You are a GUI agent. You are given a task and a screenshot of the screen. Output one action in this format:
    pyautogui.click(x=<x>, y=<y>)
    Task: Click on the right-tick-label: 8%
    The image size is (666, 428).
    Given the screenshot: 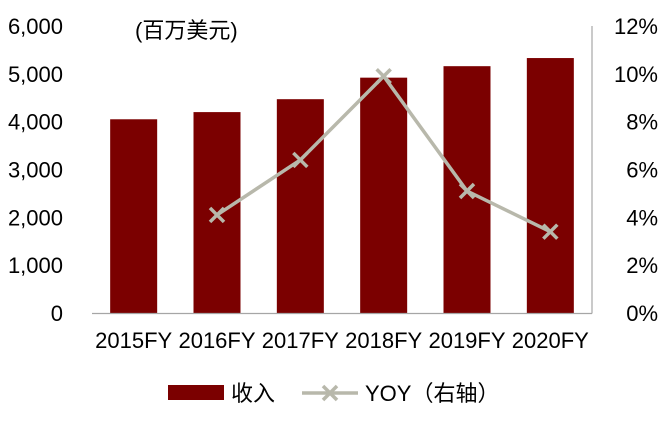 What is the action you would take?
    pyautogui.click(x=642, y=122)
    